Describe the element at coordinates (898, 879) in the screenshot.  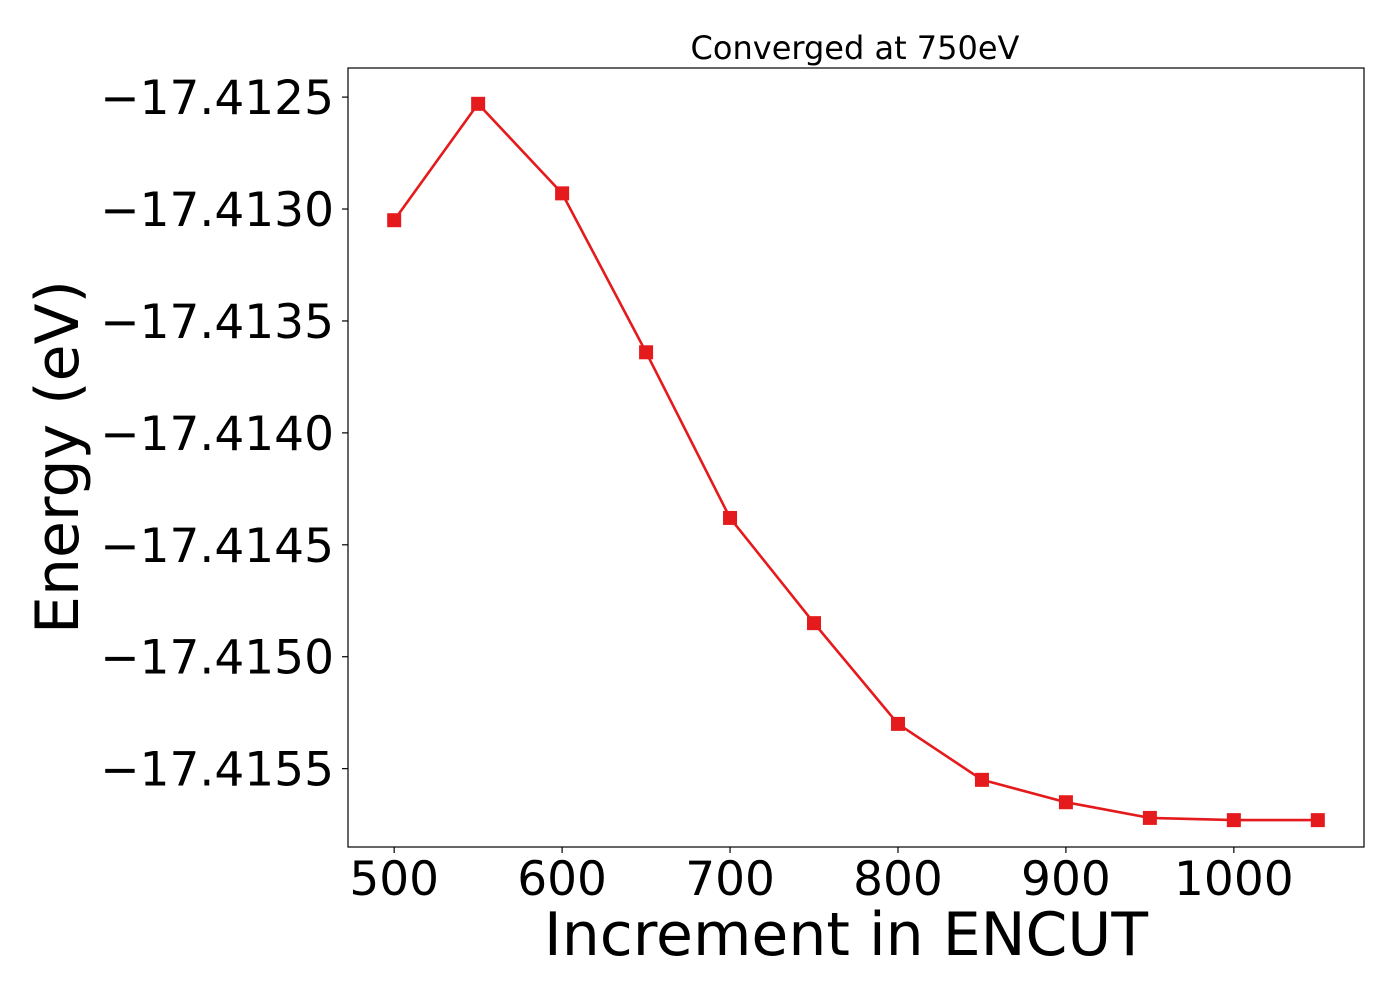
I see `x-tick-label: 800` at that location.